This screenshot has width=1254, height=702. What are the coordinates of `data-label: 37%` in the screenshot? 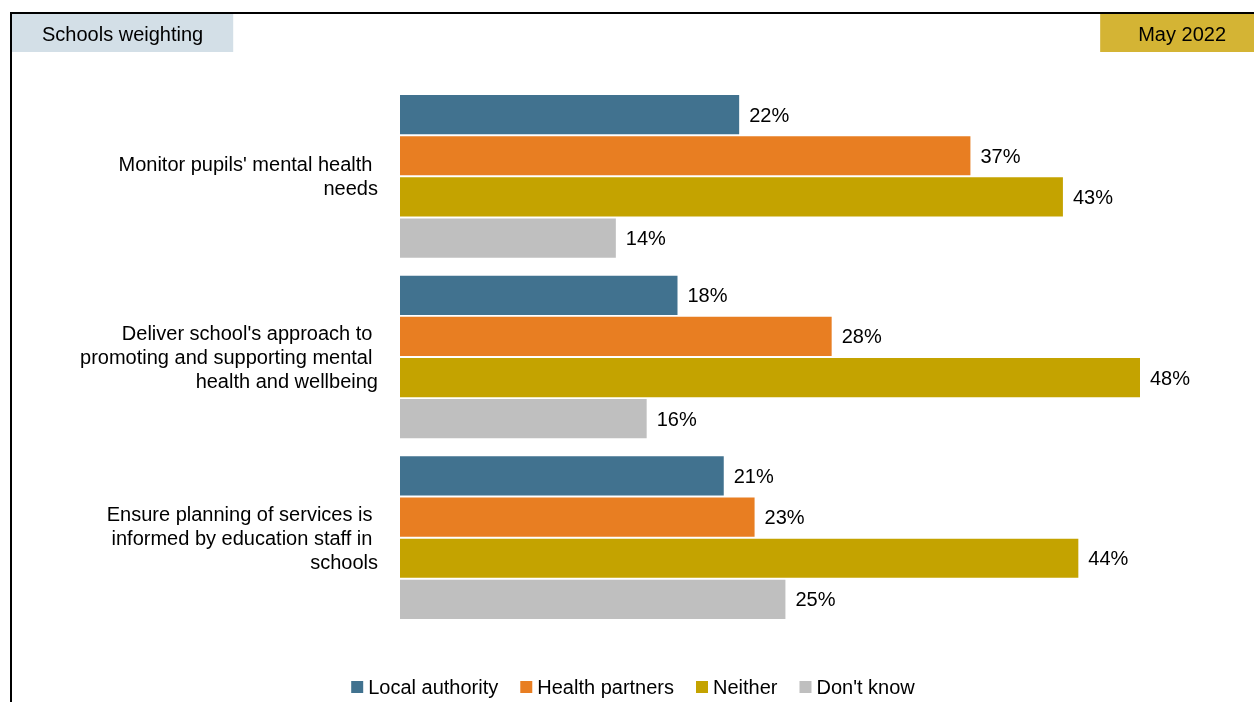 It's located at (1000, 155).